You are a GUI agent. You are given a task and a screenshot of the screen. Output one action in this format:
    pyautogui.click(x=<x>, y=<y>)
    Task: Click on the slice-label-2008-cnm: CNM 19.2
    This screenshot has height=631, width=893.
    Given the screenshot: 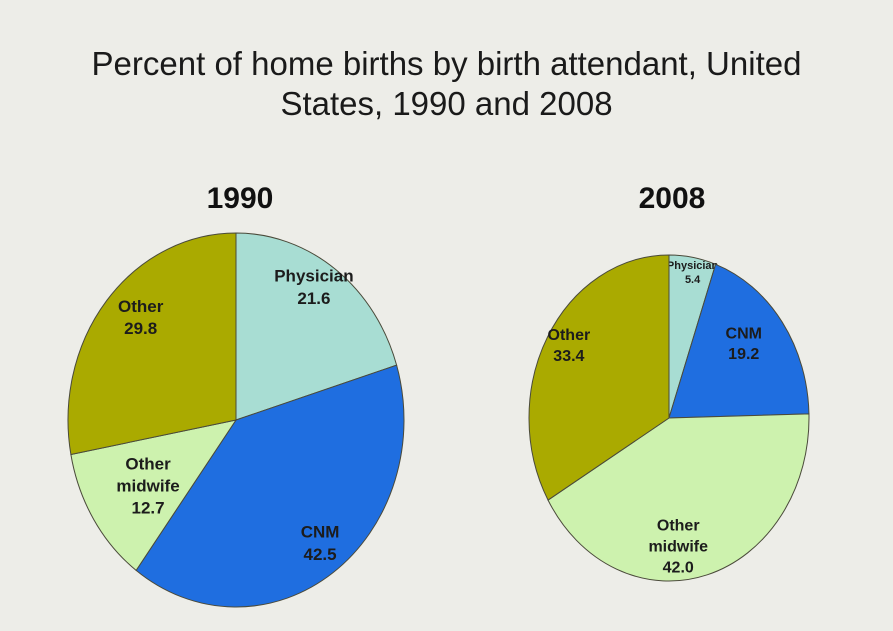 What is the action you would take?
    pyautogui.click(x=744, y=344)
    